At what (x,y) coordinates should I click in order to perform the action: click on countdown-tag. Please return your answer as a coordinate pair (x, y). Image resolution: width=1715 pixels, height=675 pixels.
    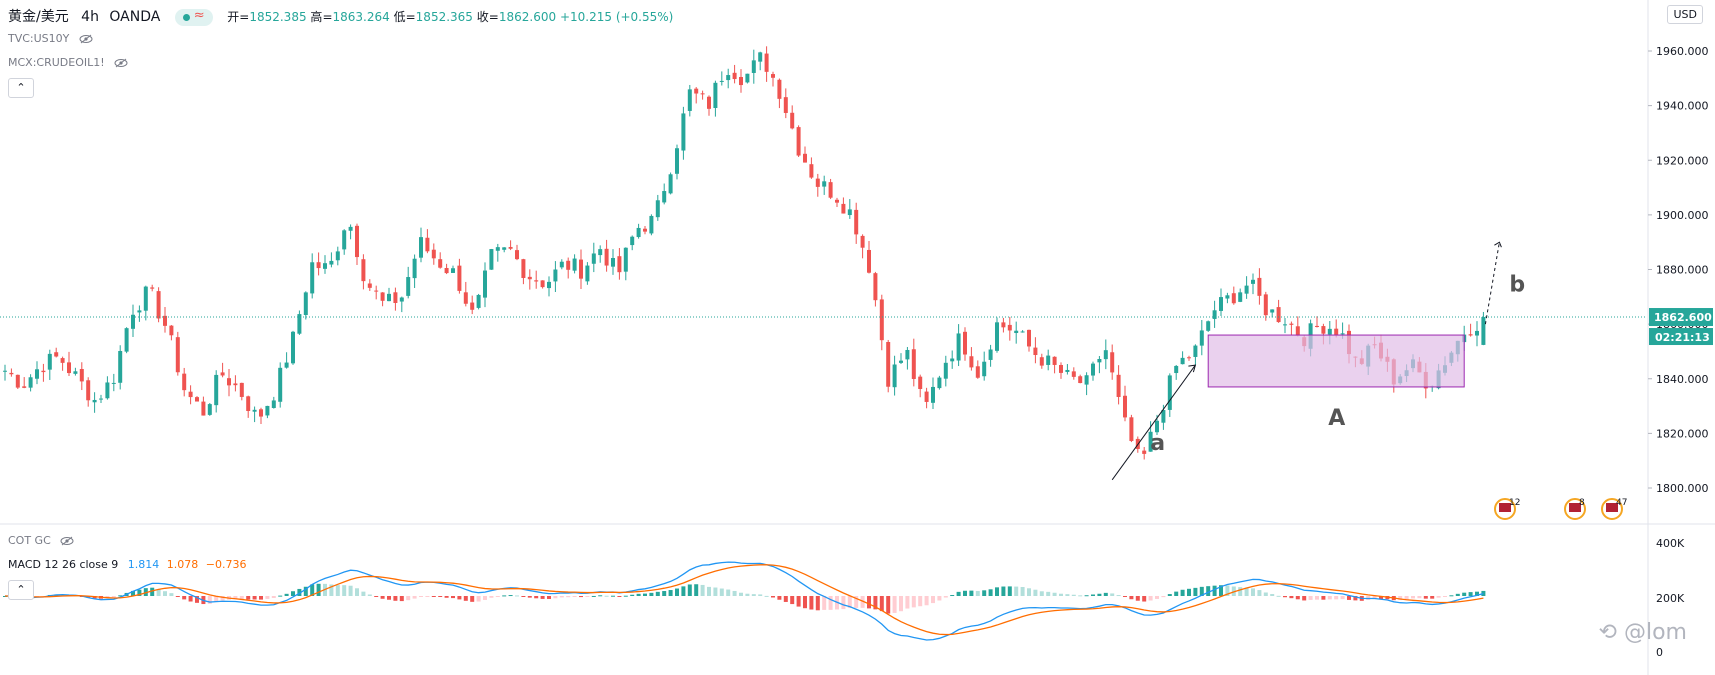
    Looking at the image, I should click on (1681, 337).